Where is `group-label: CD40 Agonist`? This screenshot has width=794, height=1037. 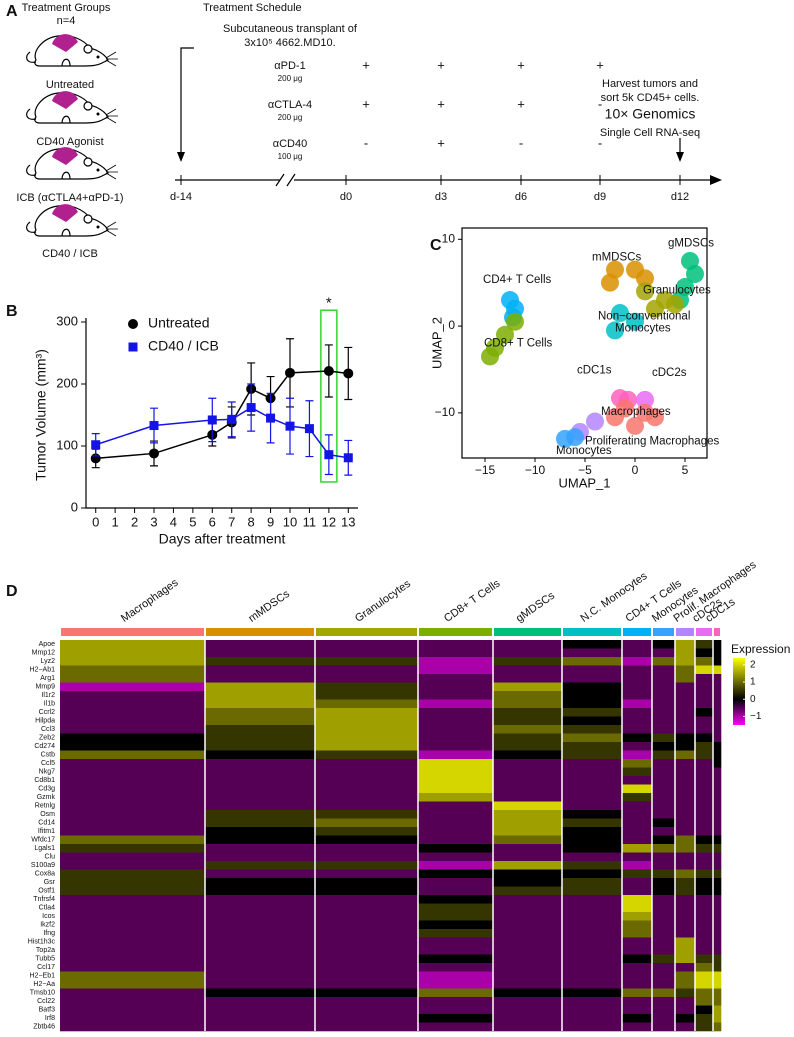 group-label: CD40 Agonist is located at coordinates (69, 142).